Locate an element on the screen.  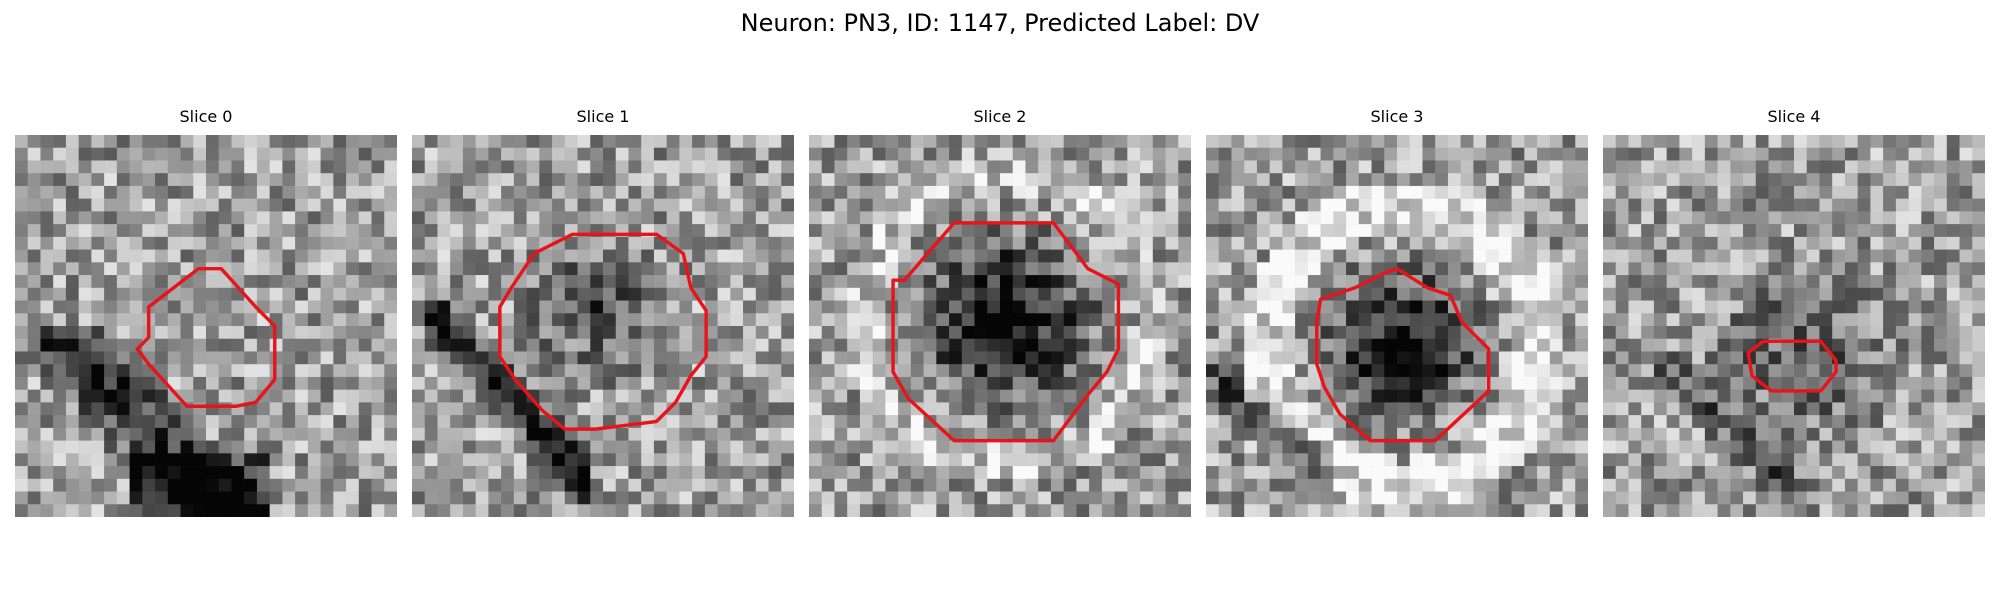
slice-title: Slice 0 is located at coordinates (206, 117).